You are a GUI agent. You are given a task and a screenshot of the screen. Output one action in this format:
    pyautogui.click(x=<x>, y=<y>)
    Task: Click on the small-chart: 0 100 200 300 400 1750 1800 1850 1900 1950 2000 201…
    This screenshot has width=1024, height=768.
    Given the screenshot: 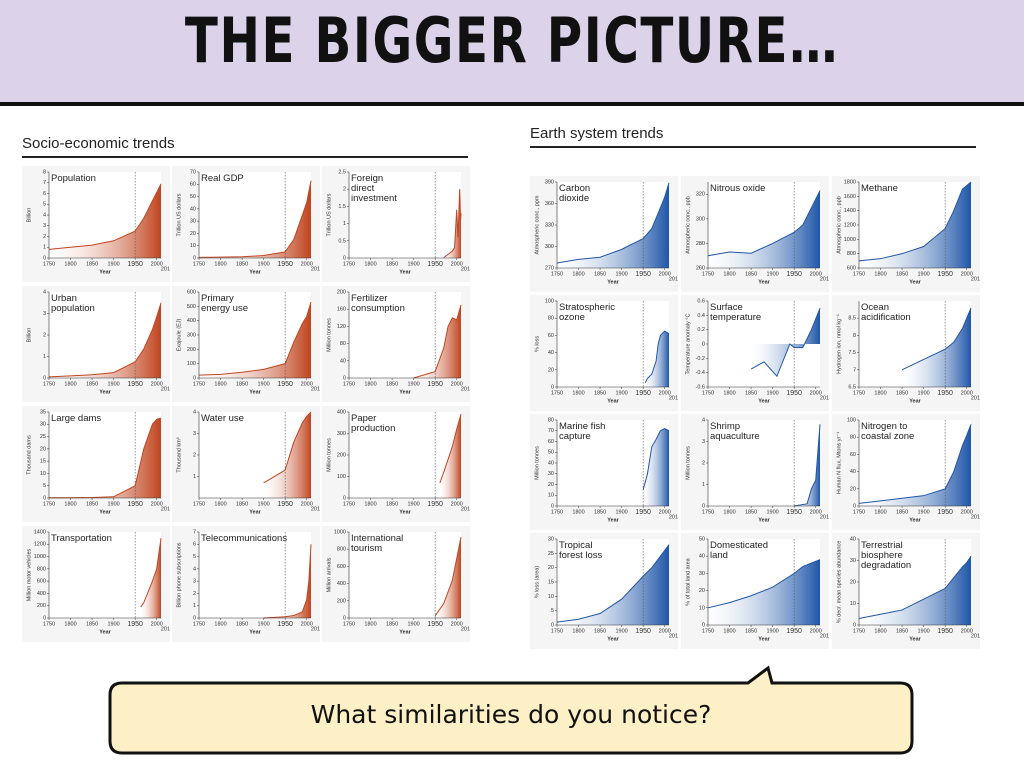 What is the action you would take?
    pyautogui.click(x=396, y=464)
    